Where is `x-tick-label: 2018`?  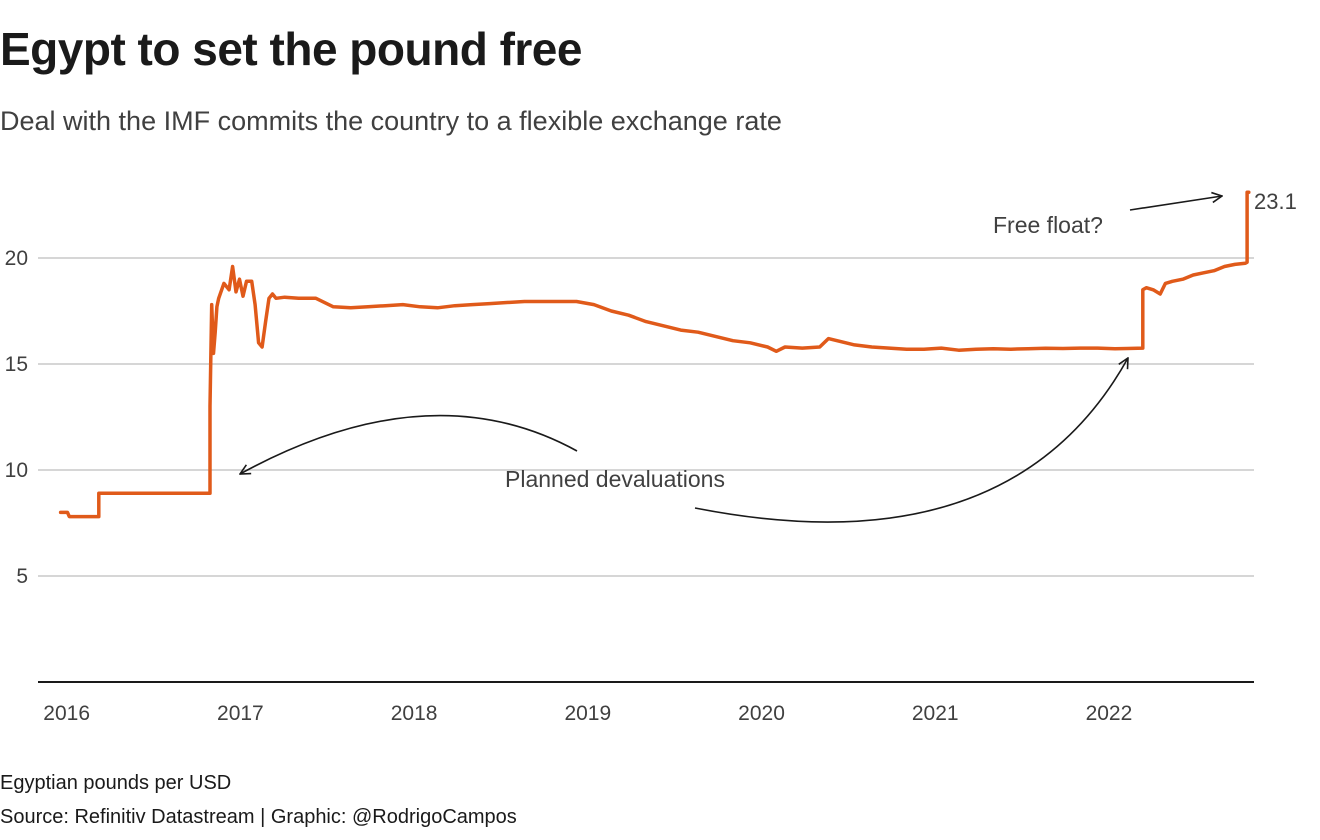
x-tick-label: 2018 is located at coordinates (414, 713).